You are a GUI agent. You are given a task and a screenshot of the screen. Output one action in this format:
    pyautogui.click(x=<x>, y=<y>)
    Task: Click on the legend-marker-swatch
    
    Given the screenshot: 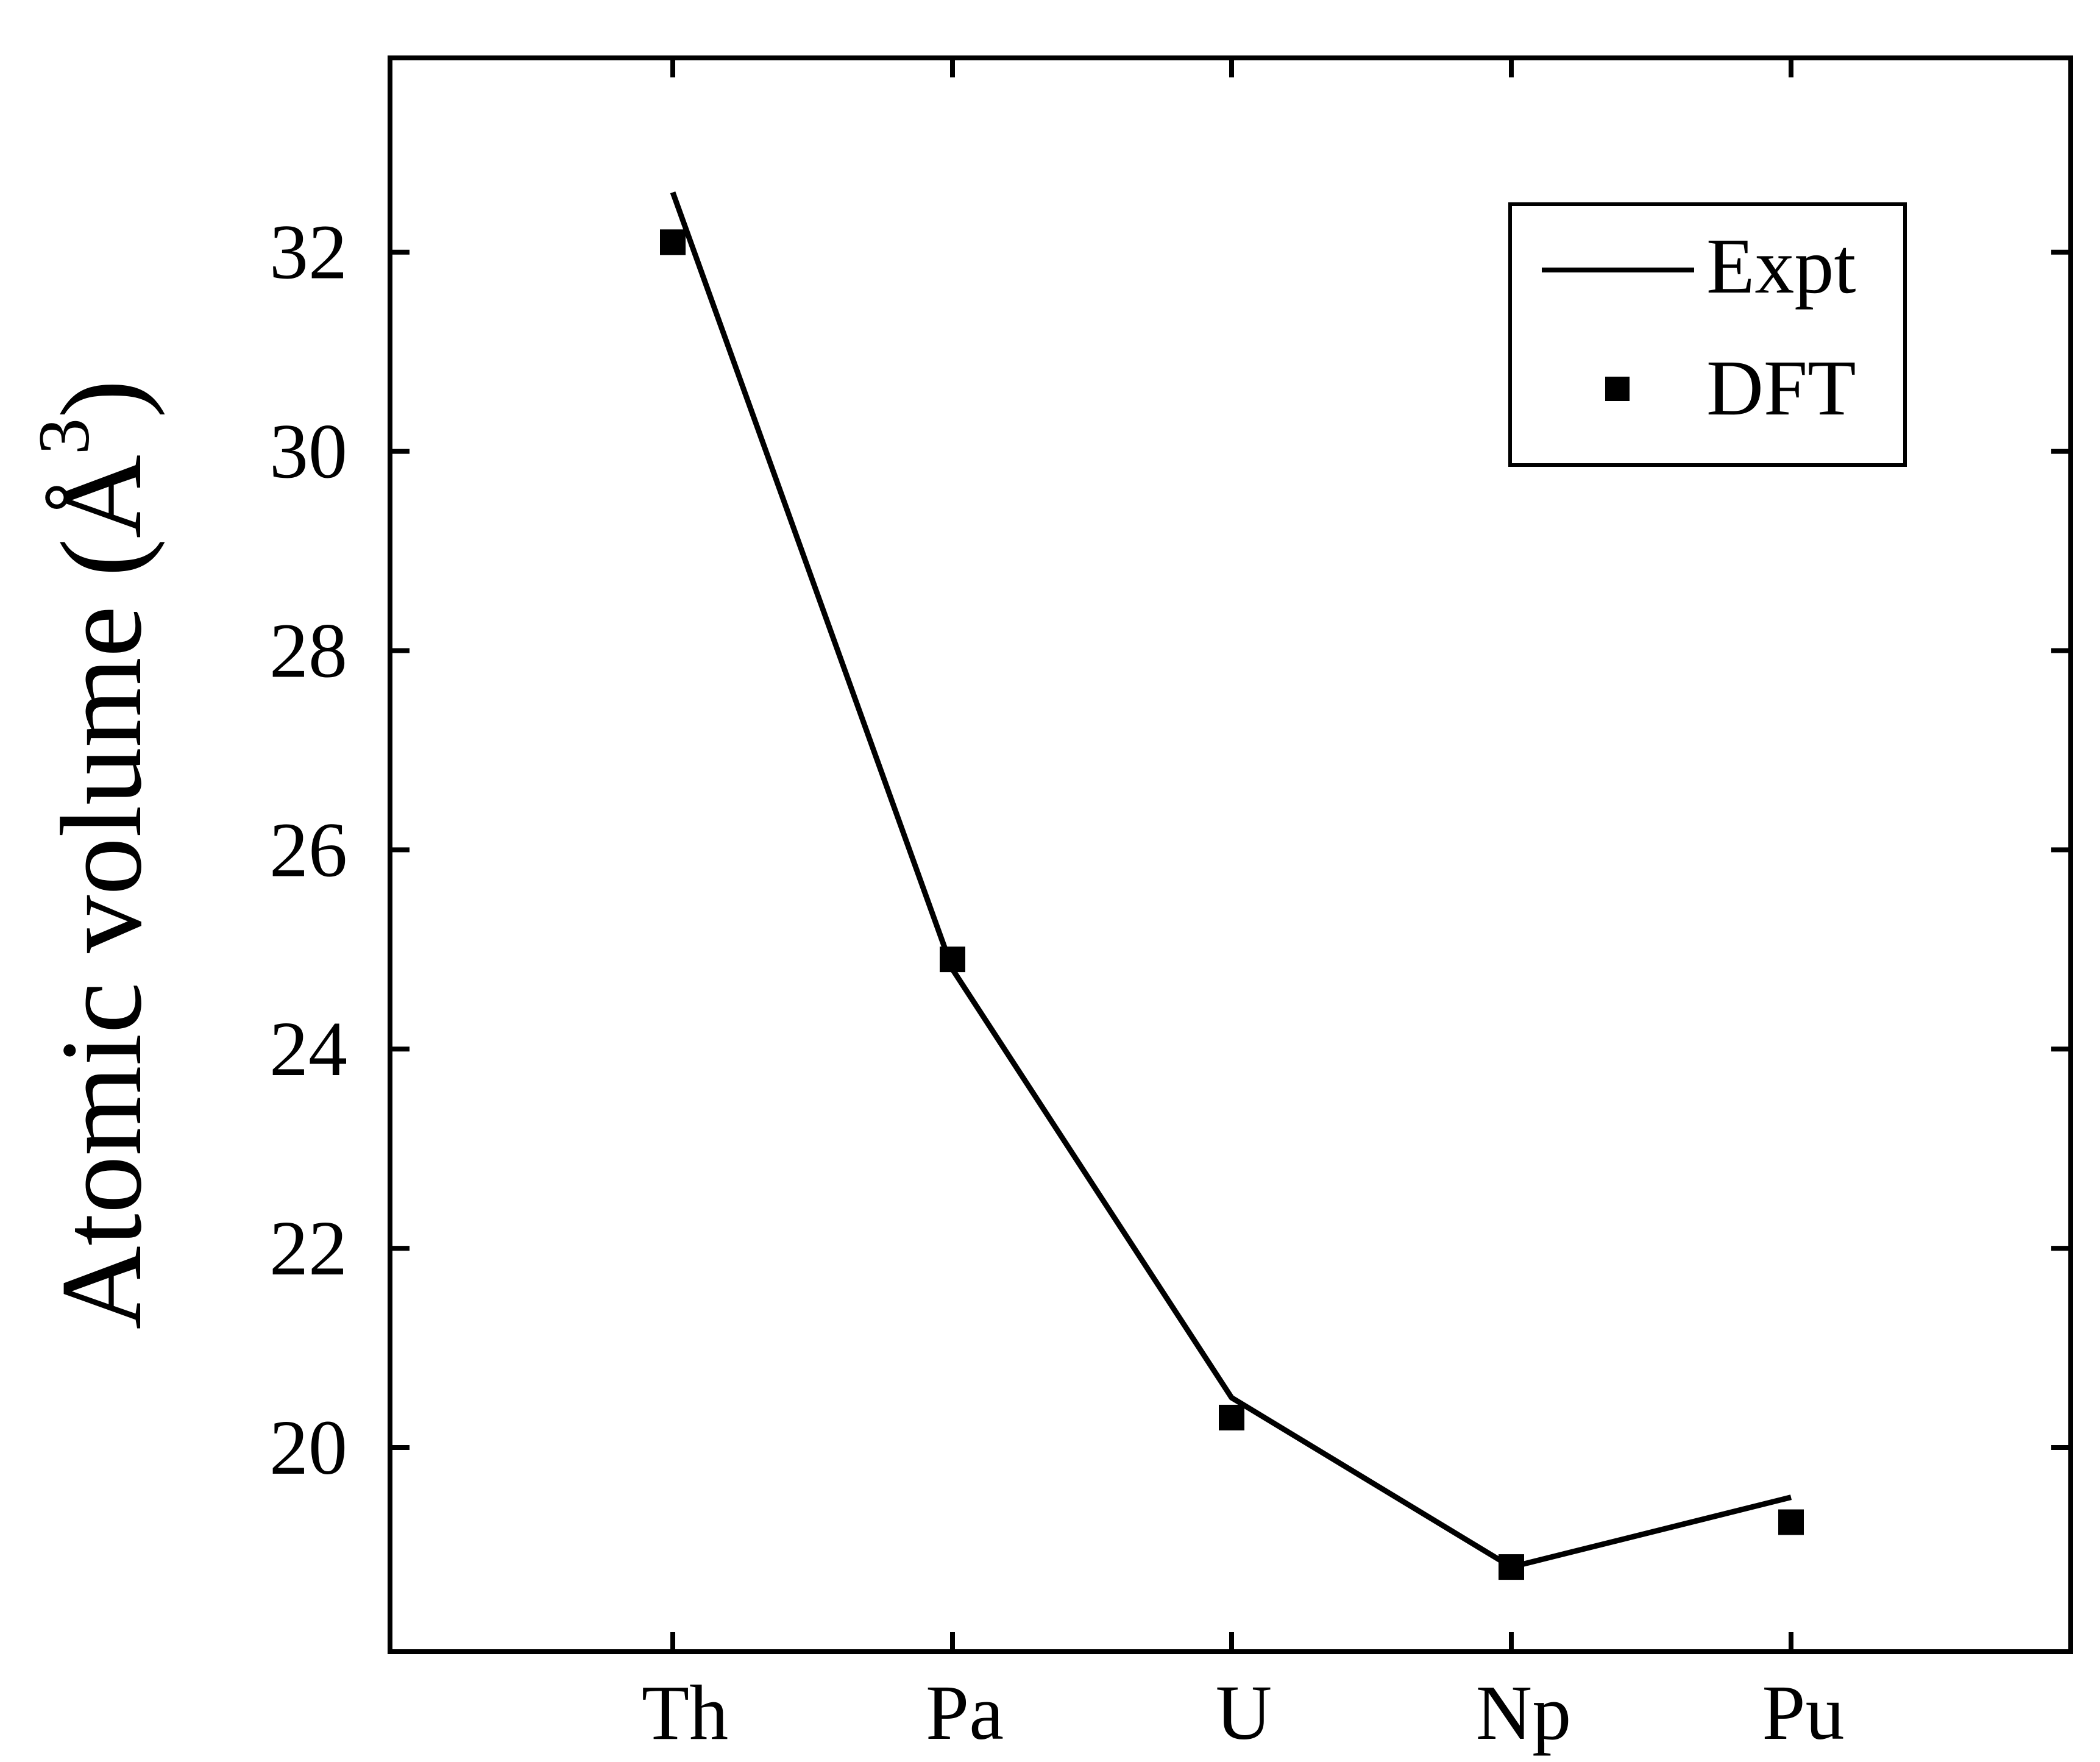 What is the action you would take?
    pyautogui.click(x=1617, y=389)
    